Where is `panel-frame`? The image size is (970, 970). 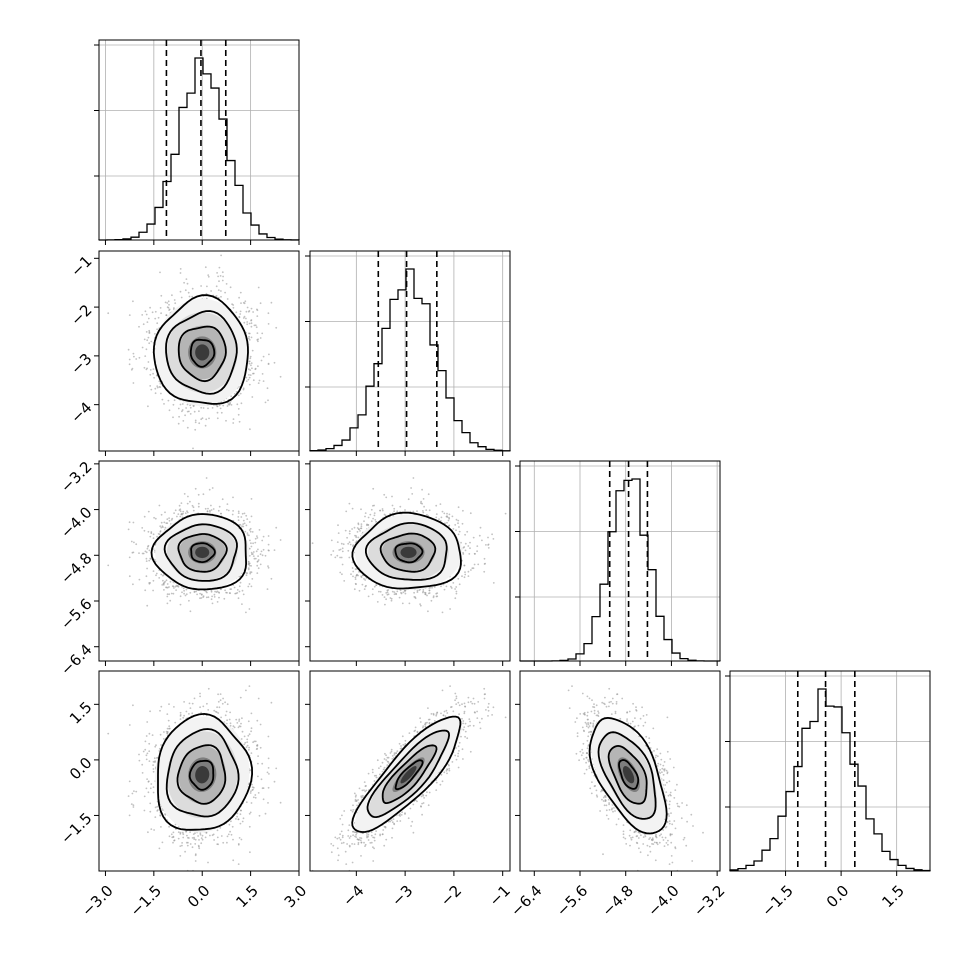 panel-frame is located at coordinates (620, 561).